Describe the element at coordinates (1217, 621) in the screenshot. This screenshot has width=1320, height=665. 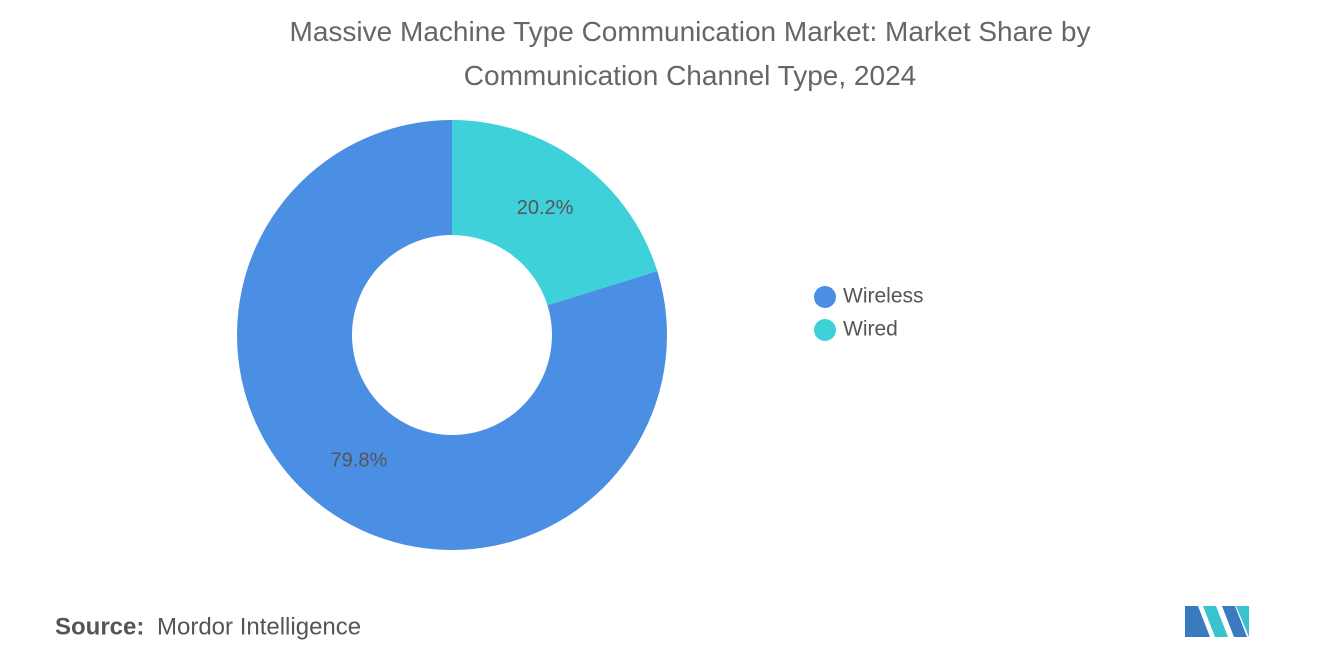
I see `logo` at that location.